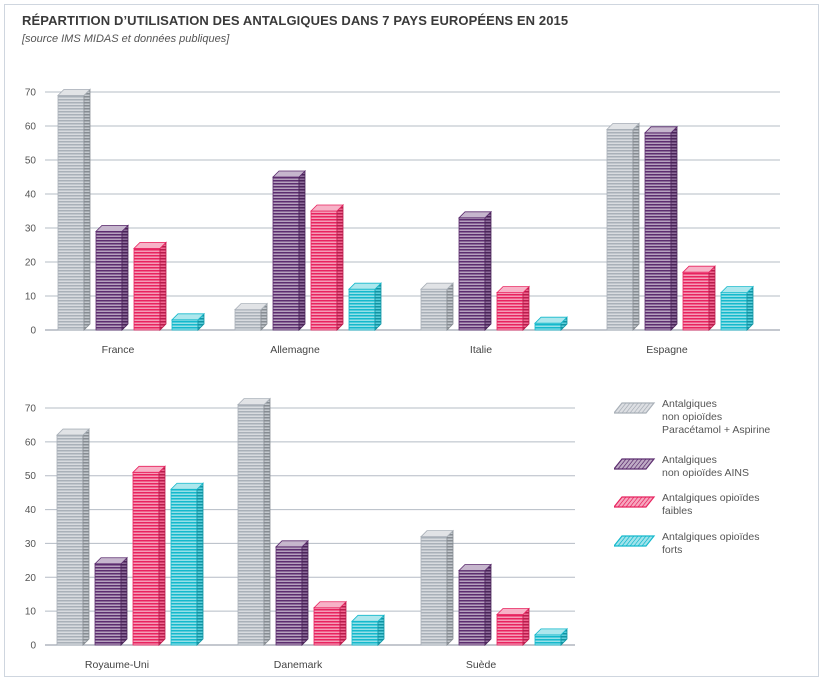 Image resolution: width=824 pixels, height=684 pixels. What do you see at coordinates (188, 321) in the screenshot?
I see `bar-france-s4` at bounding box center [188, 321].